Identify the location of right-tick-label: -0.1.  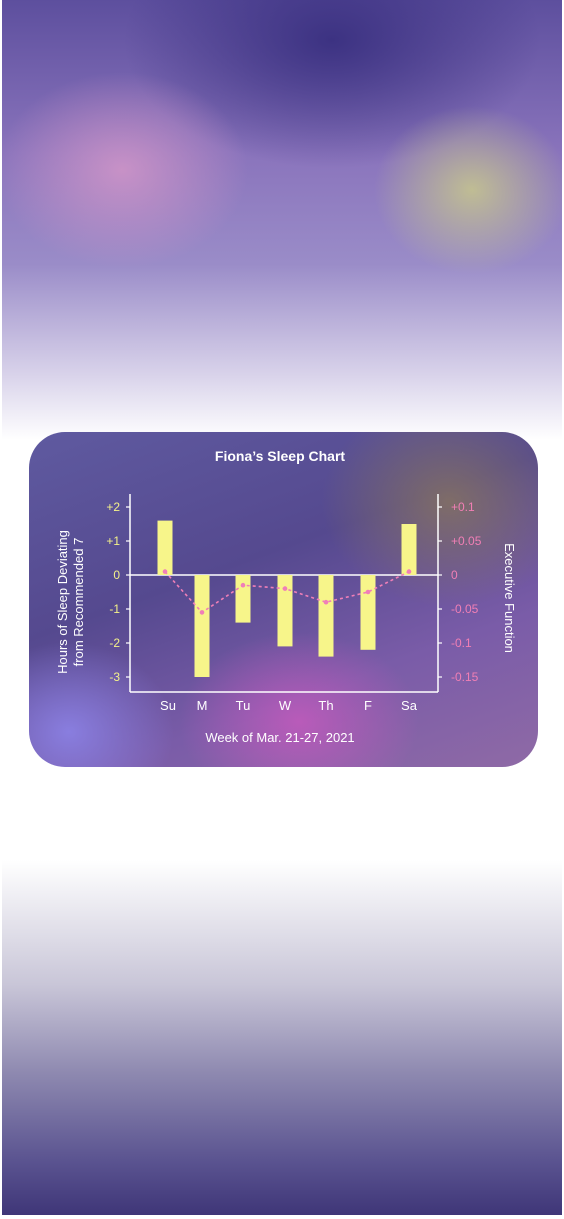
(461, 643).